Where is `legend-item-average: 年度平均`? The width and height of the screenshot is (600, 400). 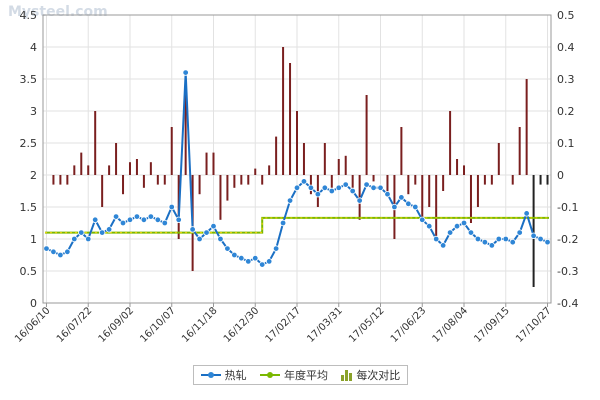
legend-item-average: 年度平均 is located at coordinates (293, 375).